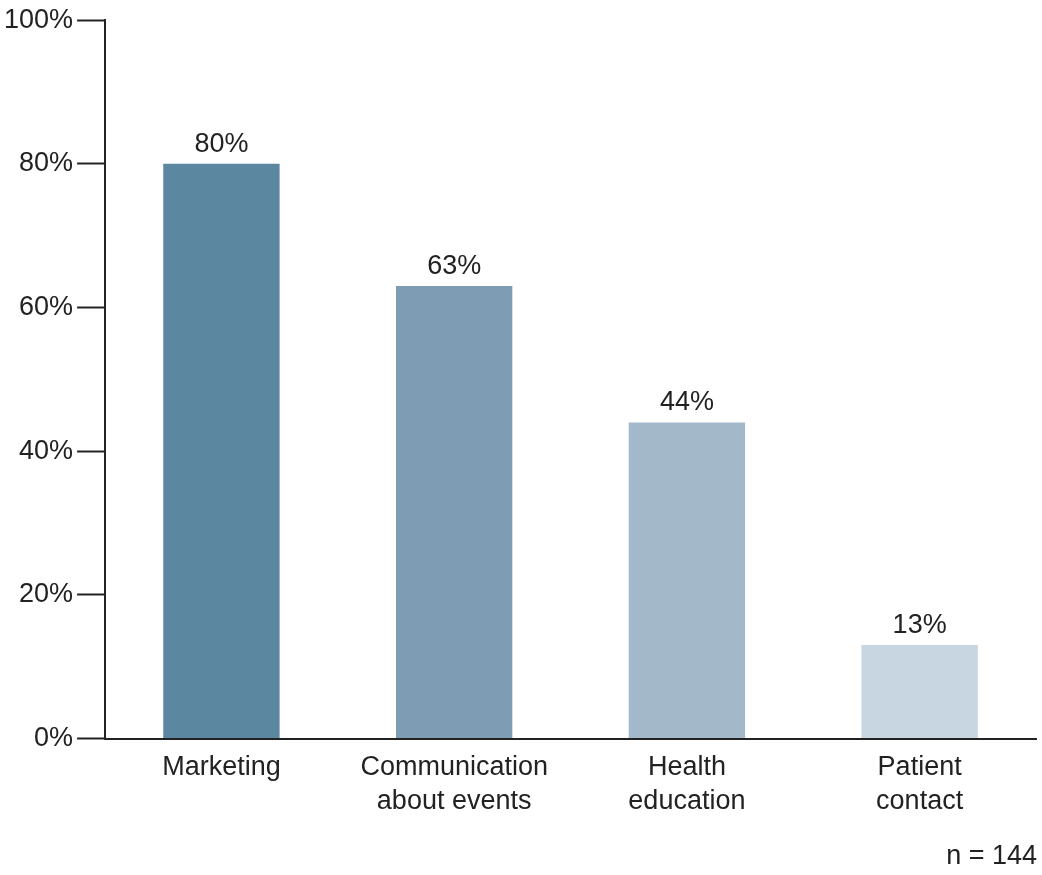  Describe the element at coordinates (686, 401) in the screenshot. I see `data-label: 44%` at that location.